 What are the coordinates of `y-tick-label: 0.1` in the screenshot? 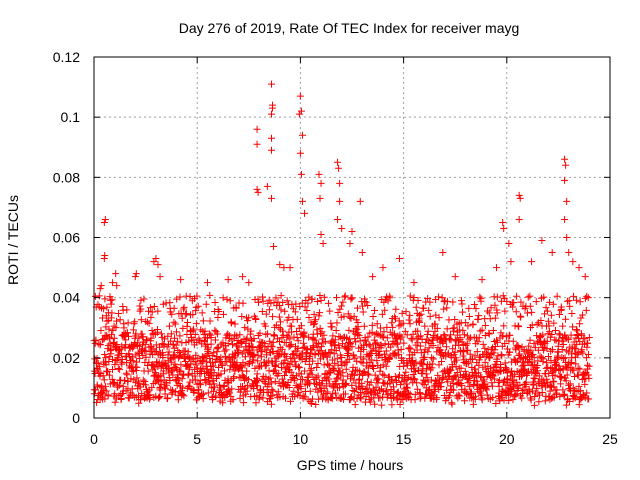 It's located at (71, 117).